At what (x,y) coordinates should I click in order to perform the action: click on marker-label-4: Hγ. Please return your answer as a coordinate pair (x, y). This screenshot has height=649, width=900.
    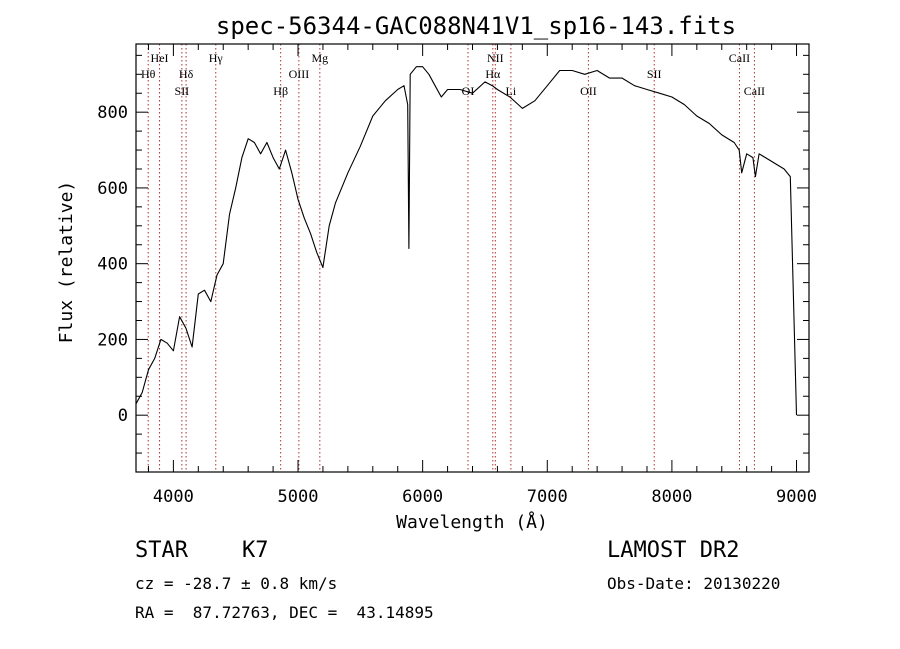
    Looking at the image, I should click on (216, 58).